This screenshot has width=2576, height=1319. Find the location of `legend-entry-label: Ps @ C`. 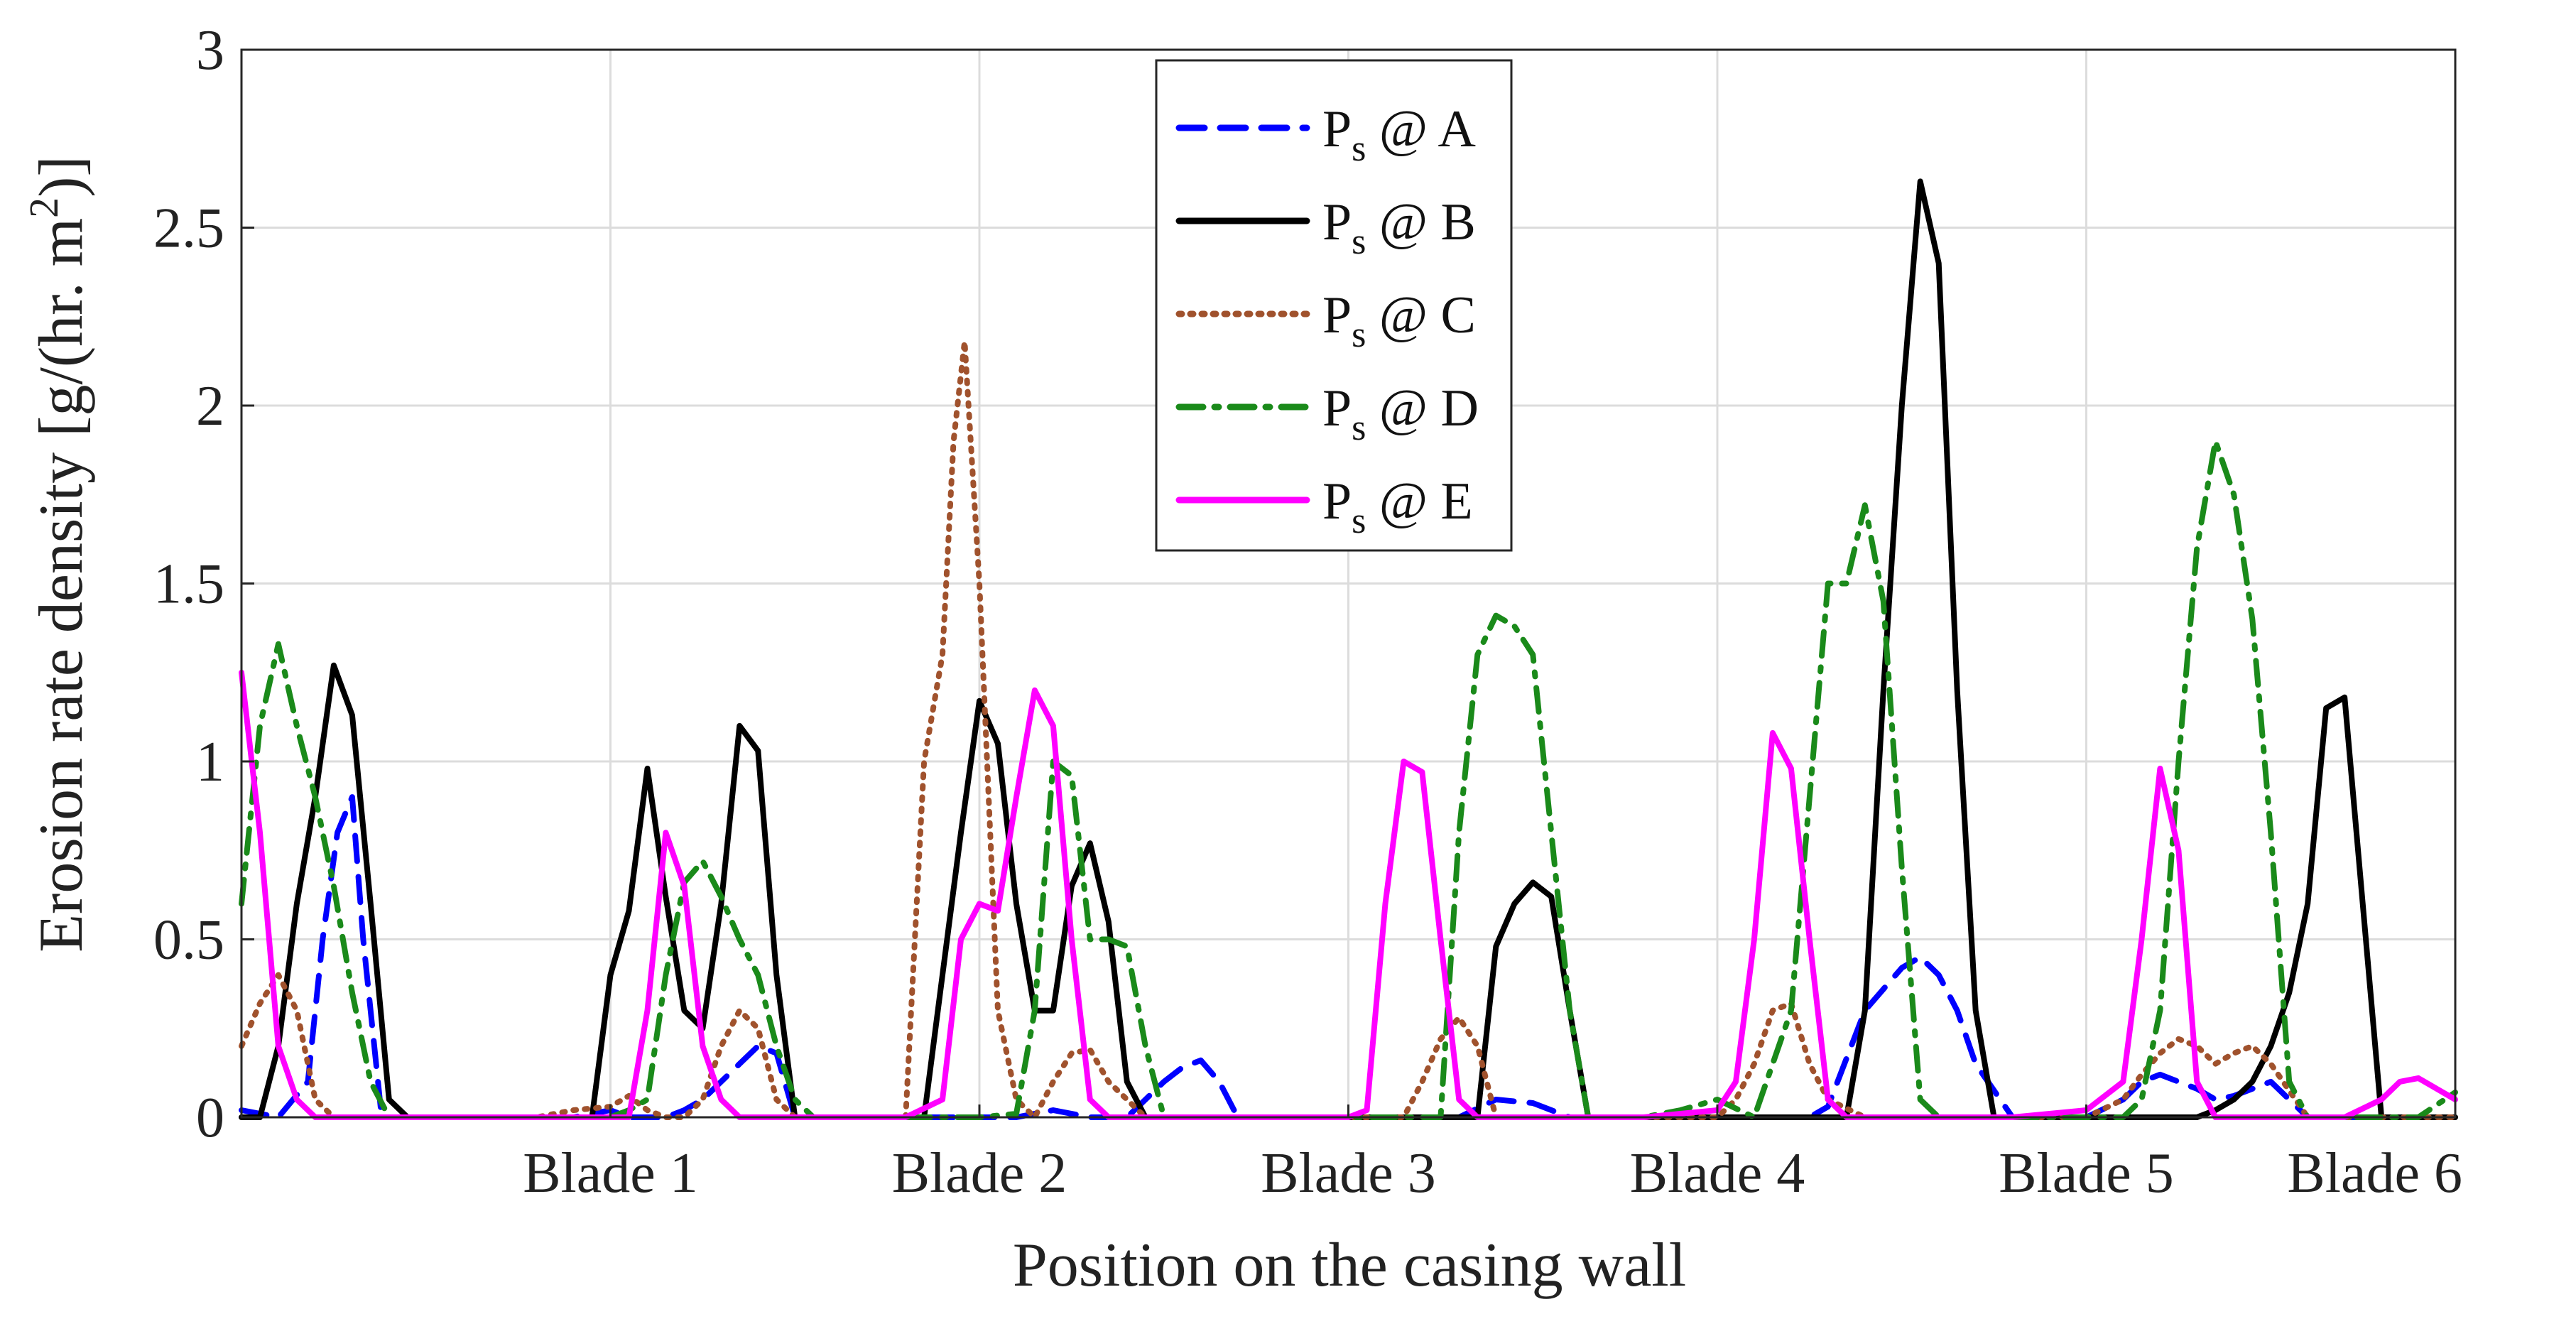

legend-entry-label: Ps @ C is located at coordinates (1399, 320).